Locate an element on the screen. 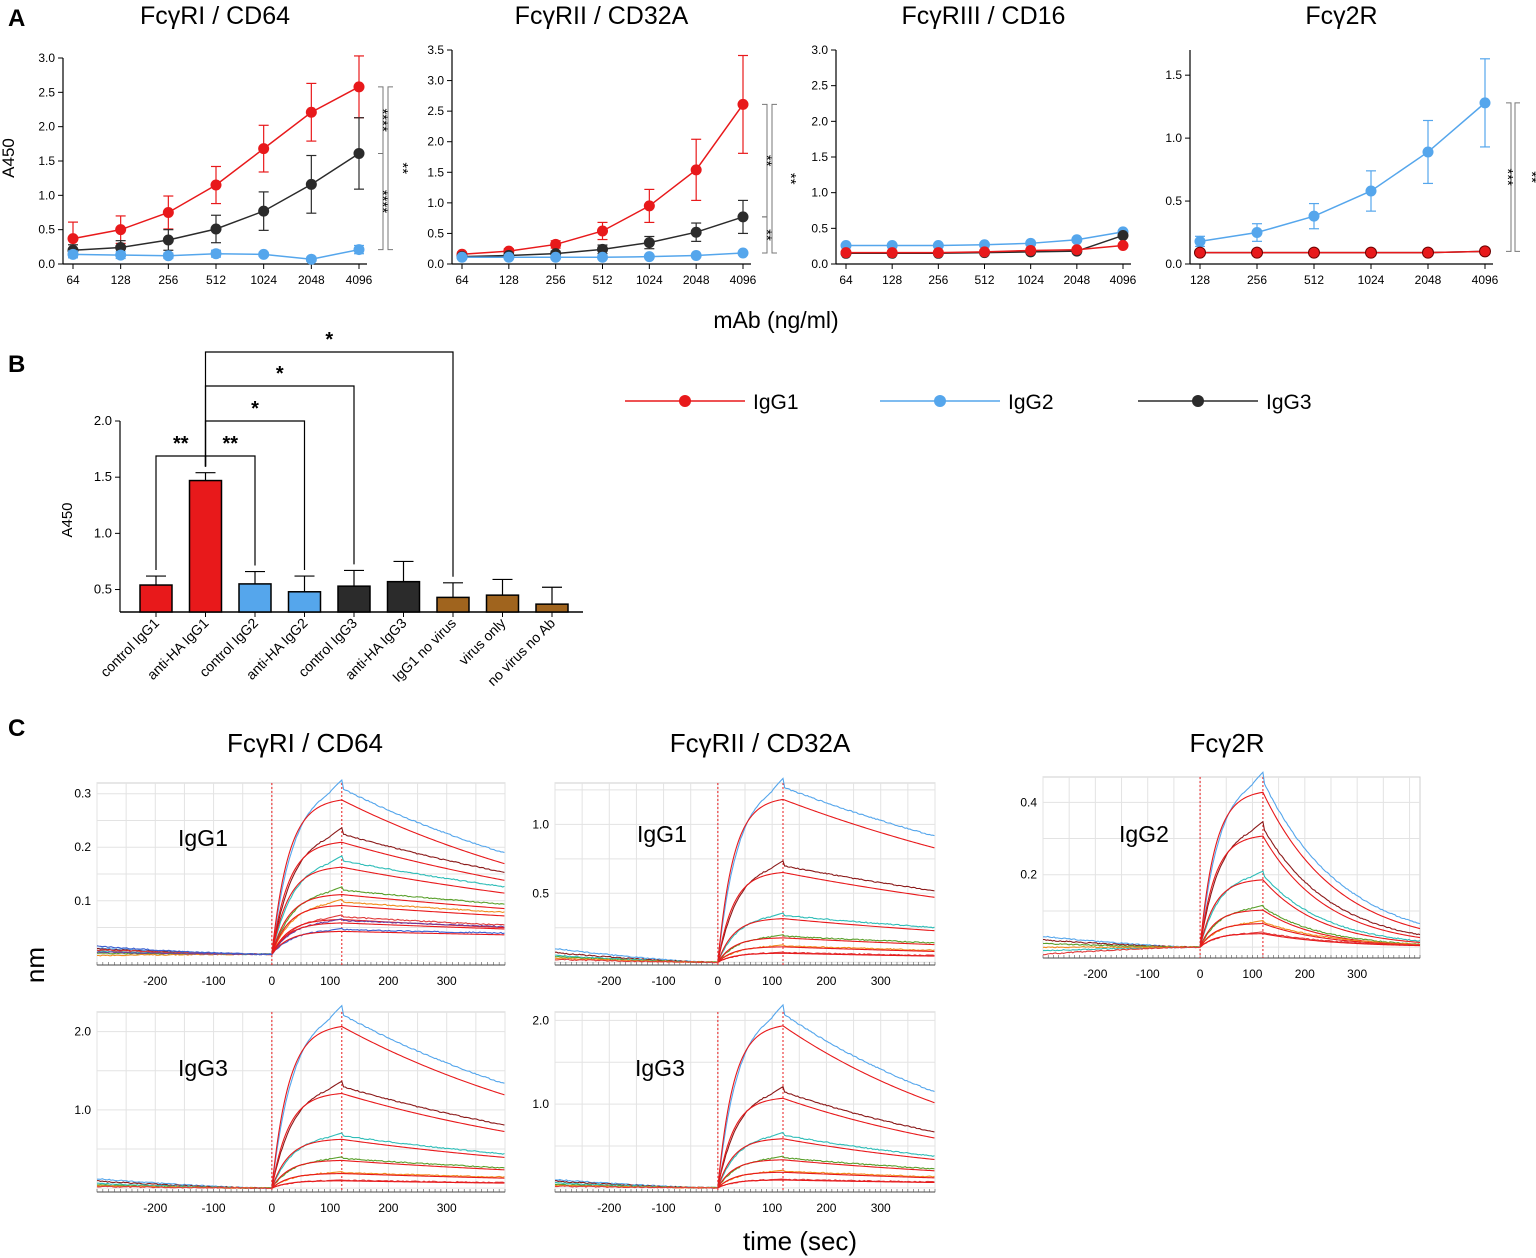  x-tick-label: 128 is located at coordinates (509, 280).